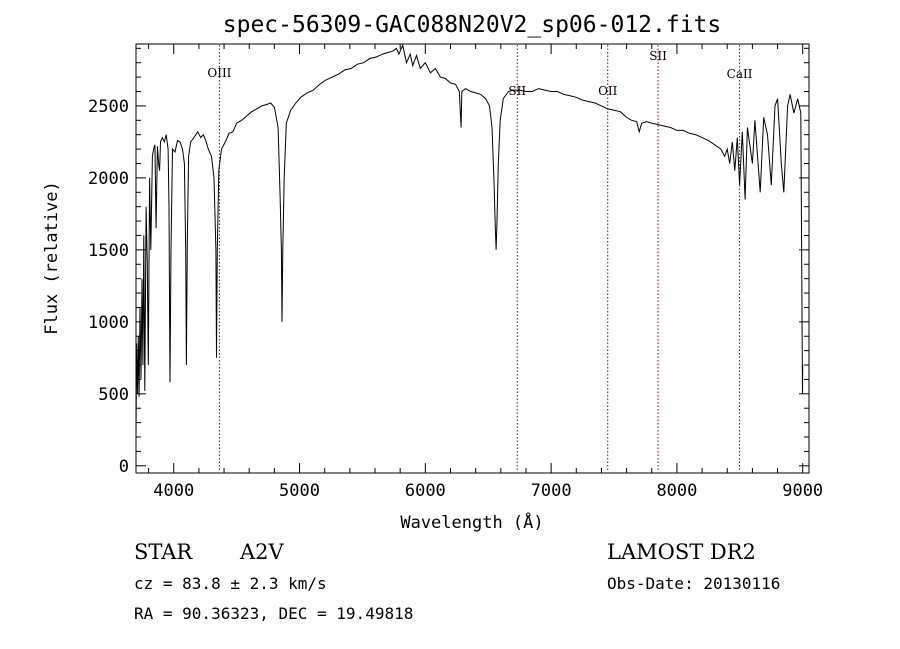 This screenshot has height=649, width=900. Describe the element at coordinates (230, 583) in the screenshot. I see `redshift-cz: cz = 83.8 ± 2.3 km/s` at that location.